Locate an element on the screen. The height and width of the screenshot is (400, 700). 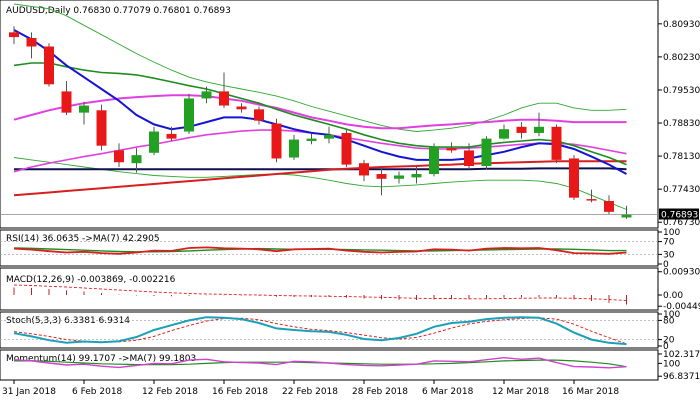
momentum-panel-frame is located at coordinates (329, 365).